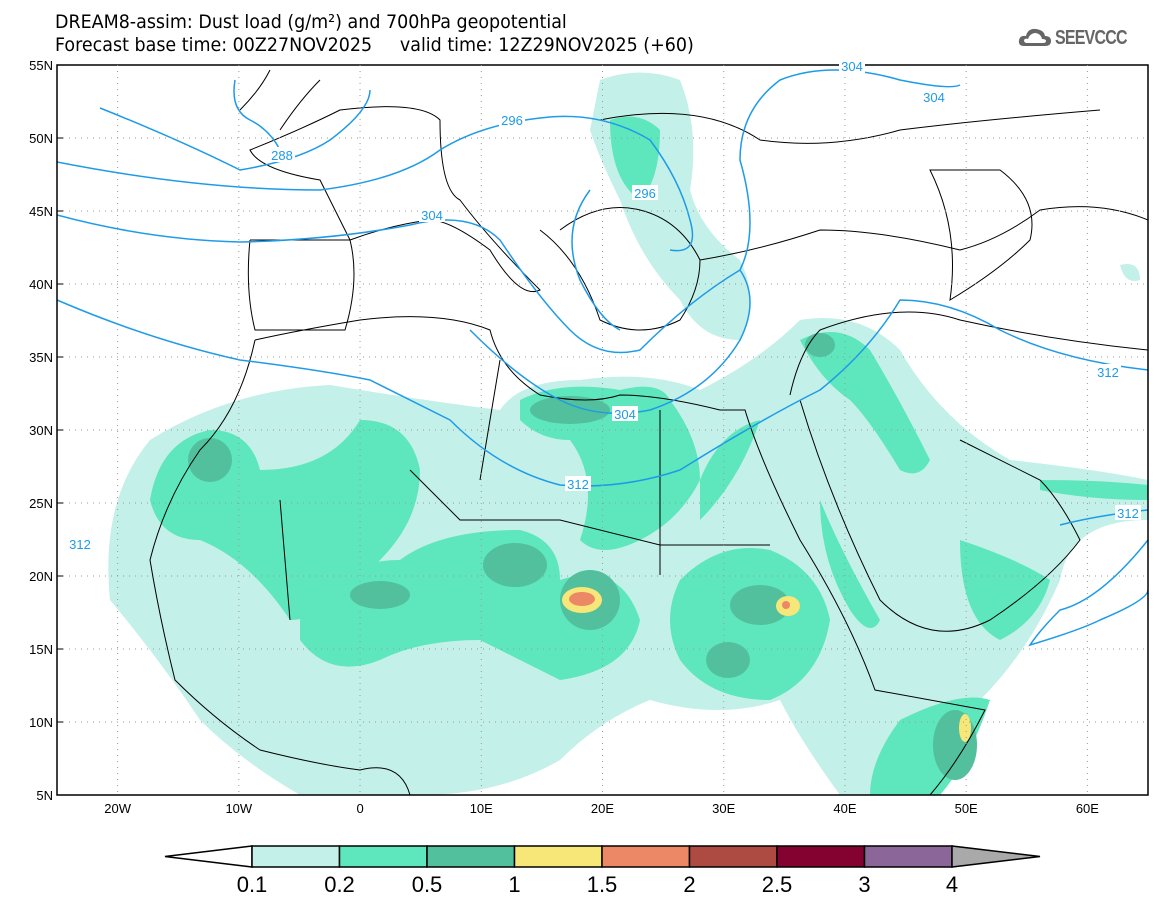 The height and width of the screenshot is (907, 1165). I want to click on colorbar-label: 4, so click(952, 884).